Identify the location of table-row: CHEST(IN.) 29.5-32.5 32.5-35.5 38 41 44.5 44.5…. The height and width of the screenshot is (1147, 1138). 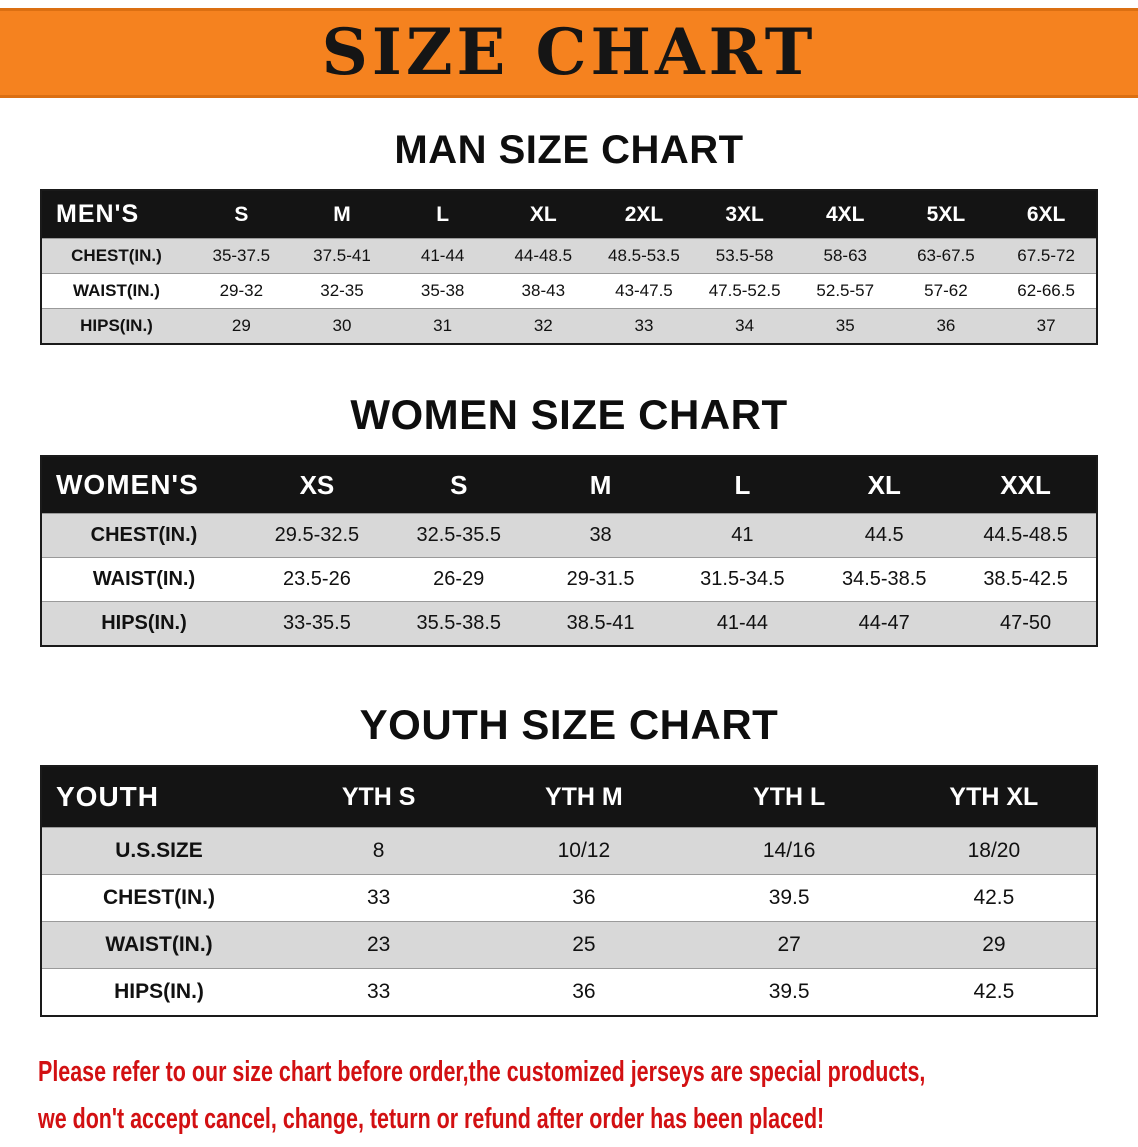
(569, 535).